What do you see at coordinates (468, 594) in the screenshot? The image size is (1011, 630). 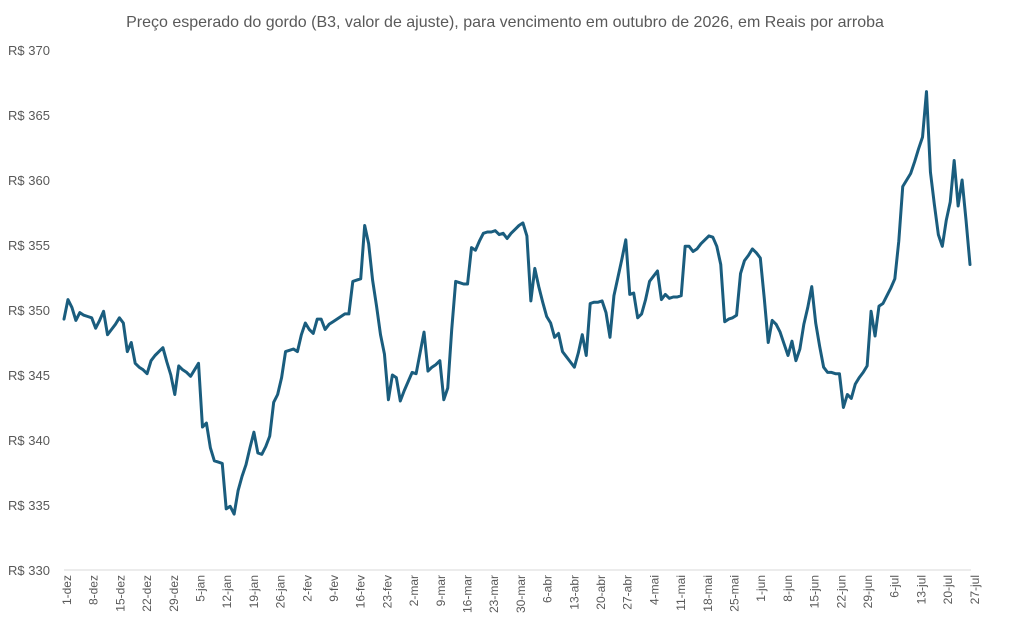 I see `x-tick-label: 16-mar` at bounding box center [468, 594].